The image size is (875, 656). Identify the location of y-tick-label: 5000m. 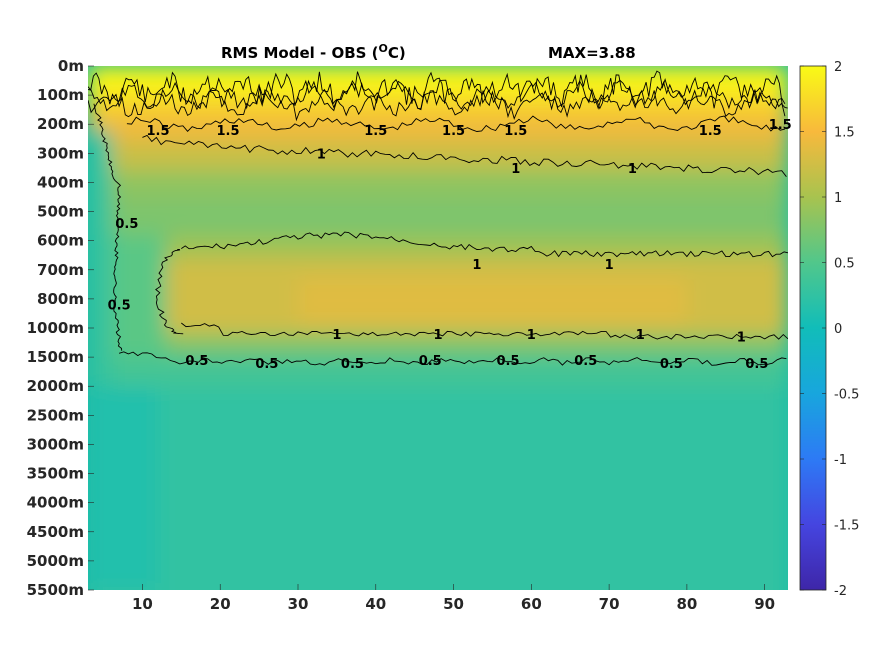
(55, 561).